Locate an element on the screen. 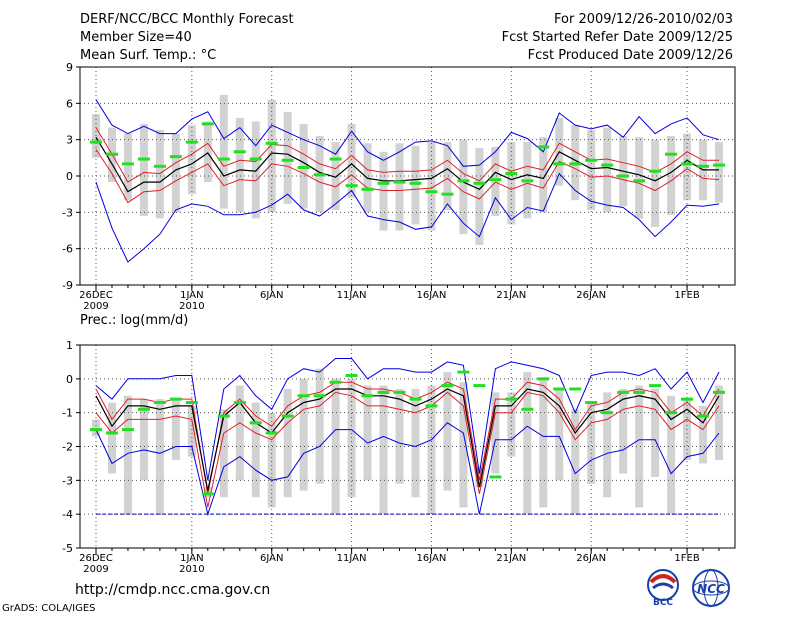 This screenshot has height=618, width=800. precipitation-median-line is located at coordinates (407, 439).